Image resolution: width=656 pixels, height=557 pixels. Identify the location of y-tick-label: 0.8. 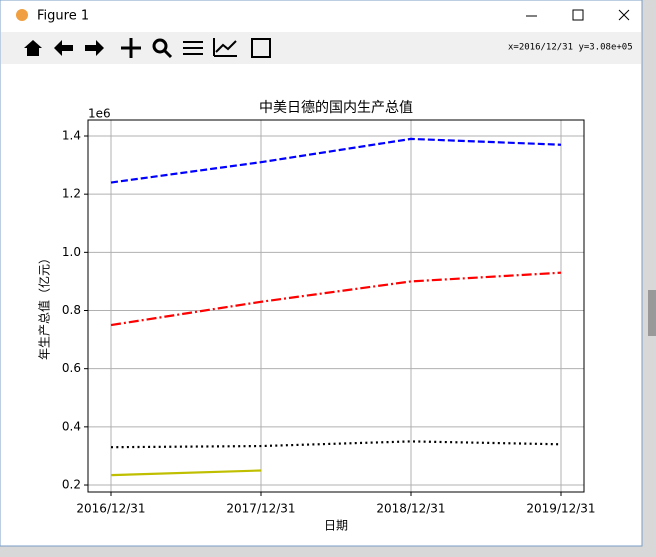
(71, 310).